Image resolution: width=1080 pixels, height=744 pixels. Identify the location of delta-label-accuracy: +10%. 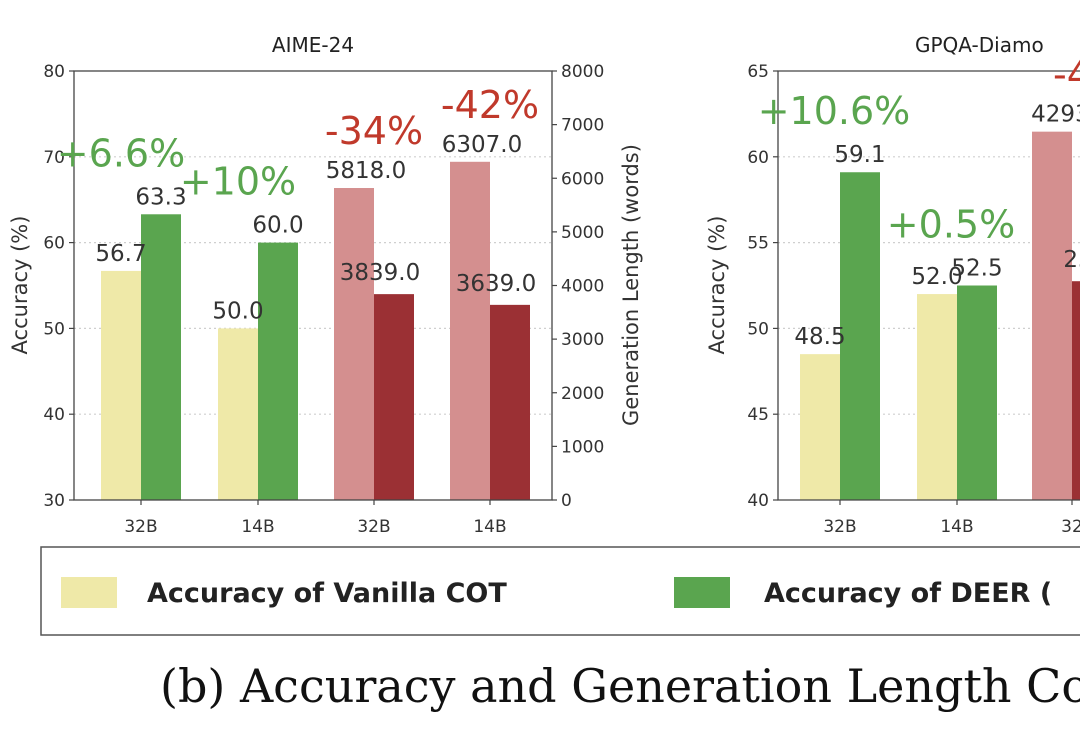
(238, 182).